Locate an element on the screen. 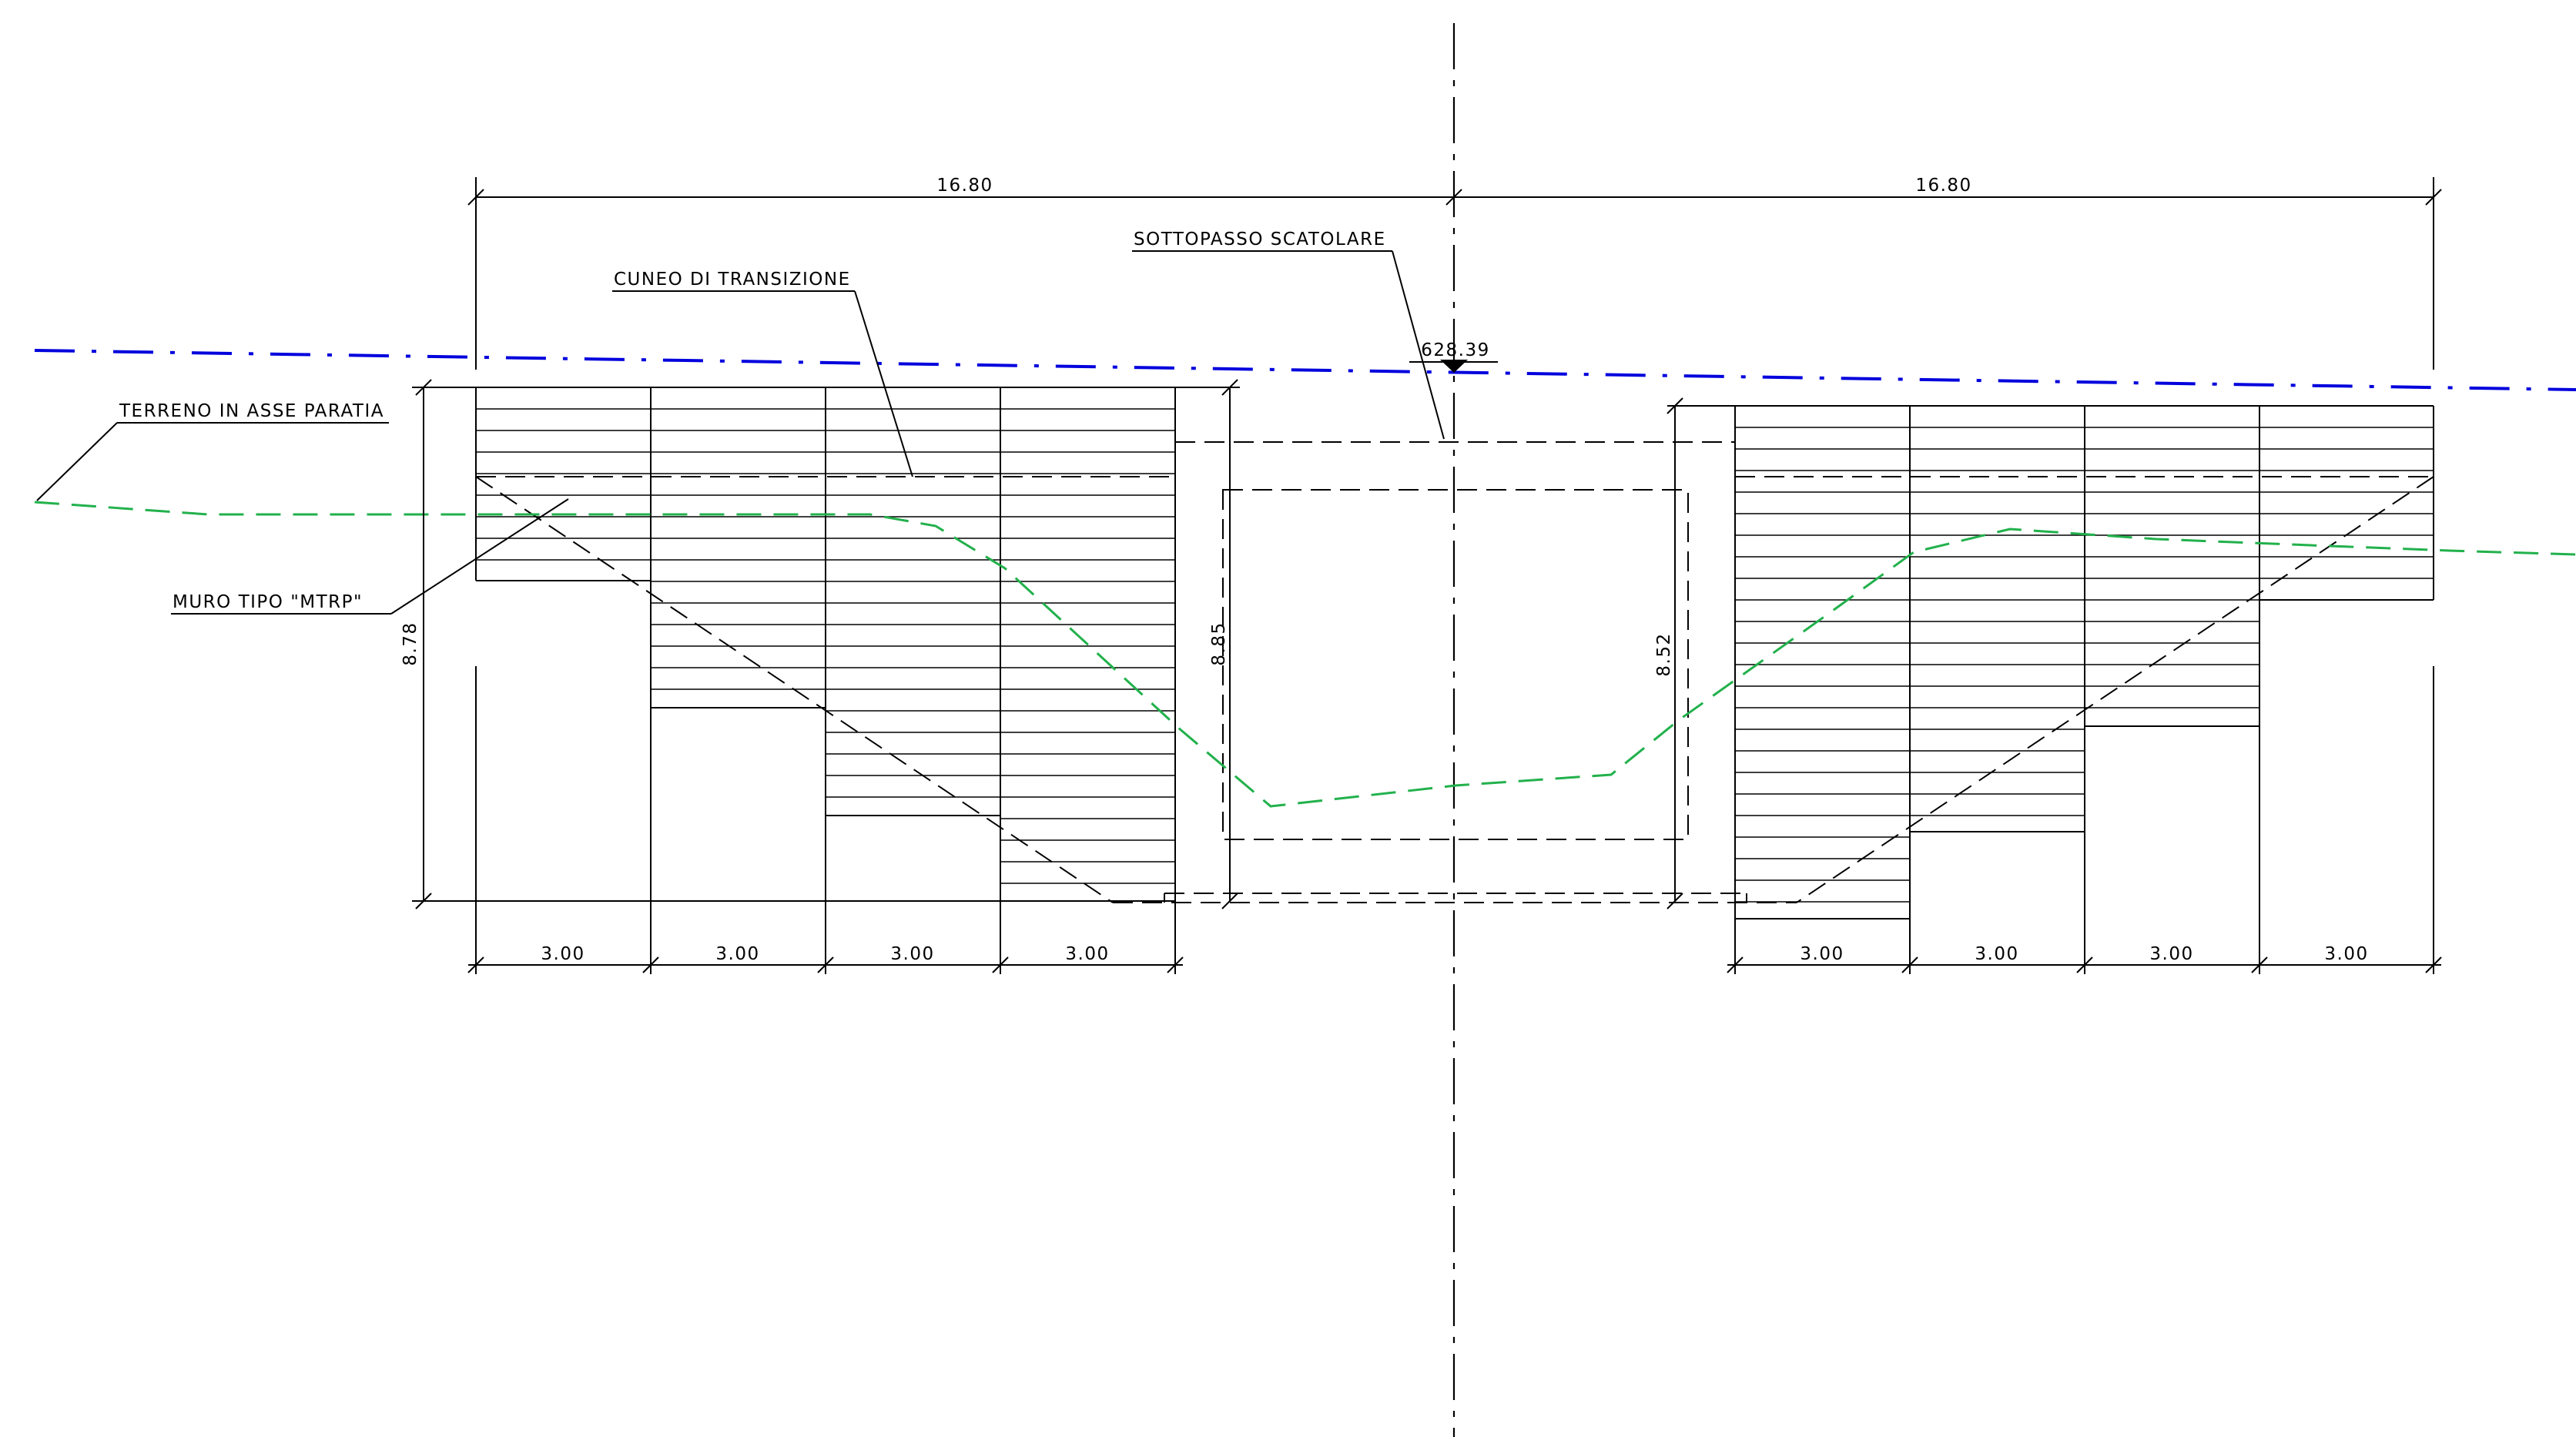 This screenshot has width=2576, height=1437. dim-bay-right-2: 3.00 is located at coordinates (1996, 954).